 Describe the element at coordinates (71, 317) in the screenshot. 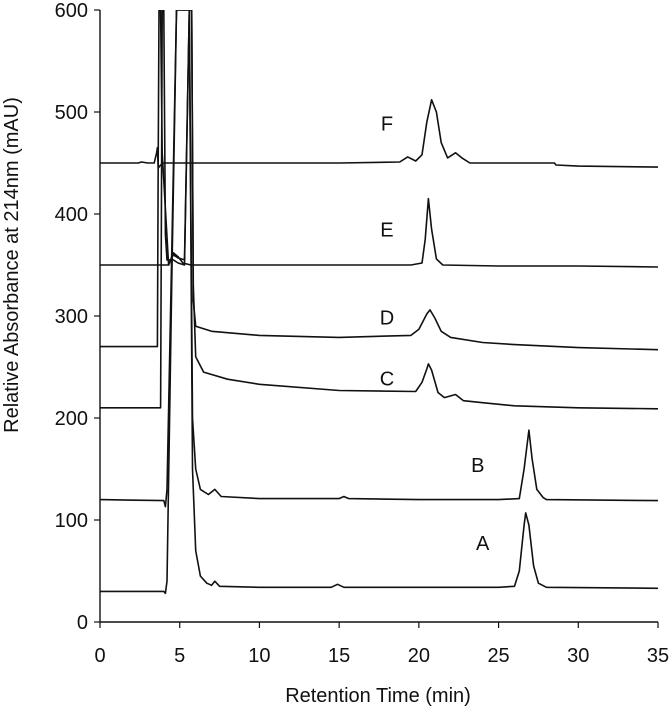

I see `y-tick-label: 300` at that location.